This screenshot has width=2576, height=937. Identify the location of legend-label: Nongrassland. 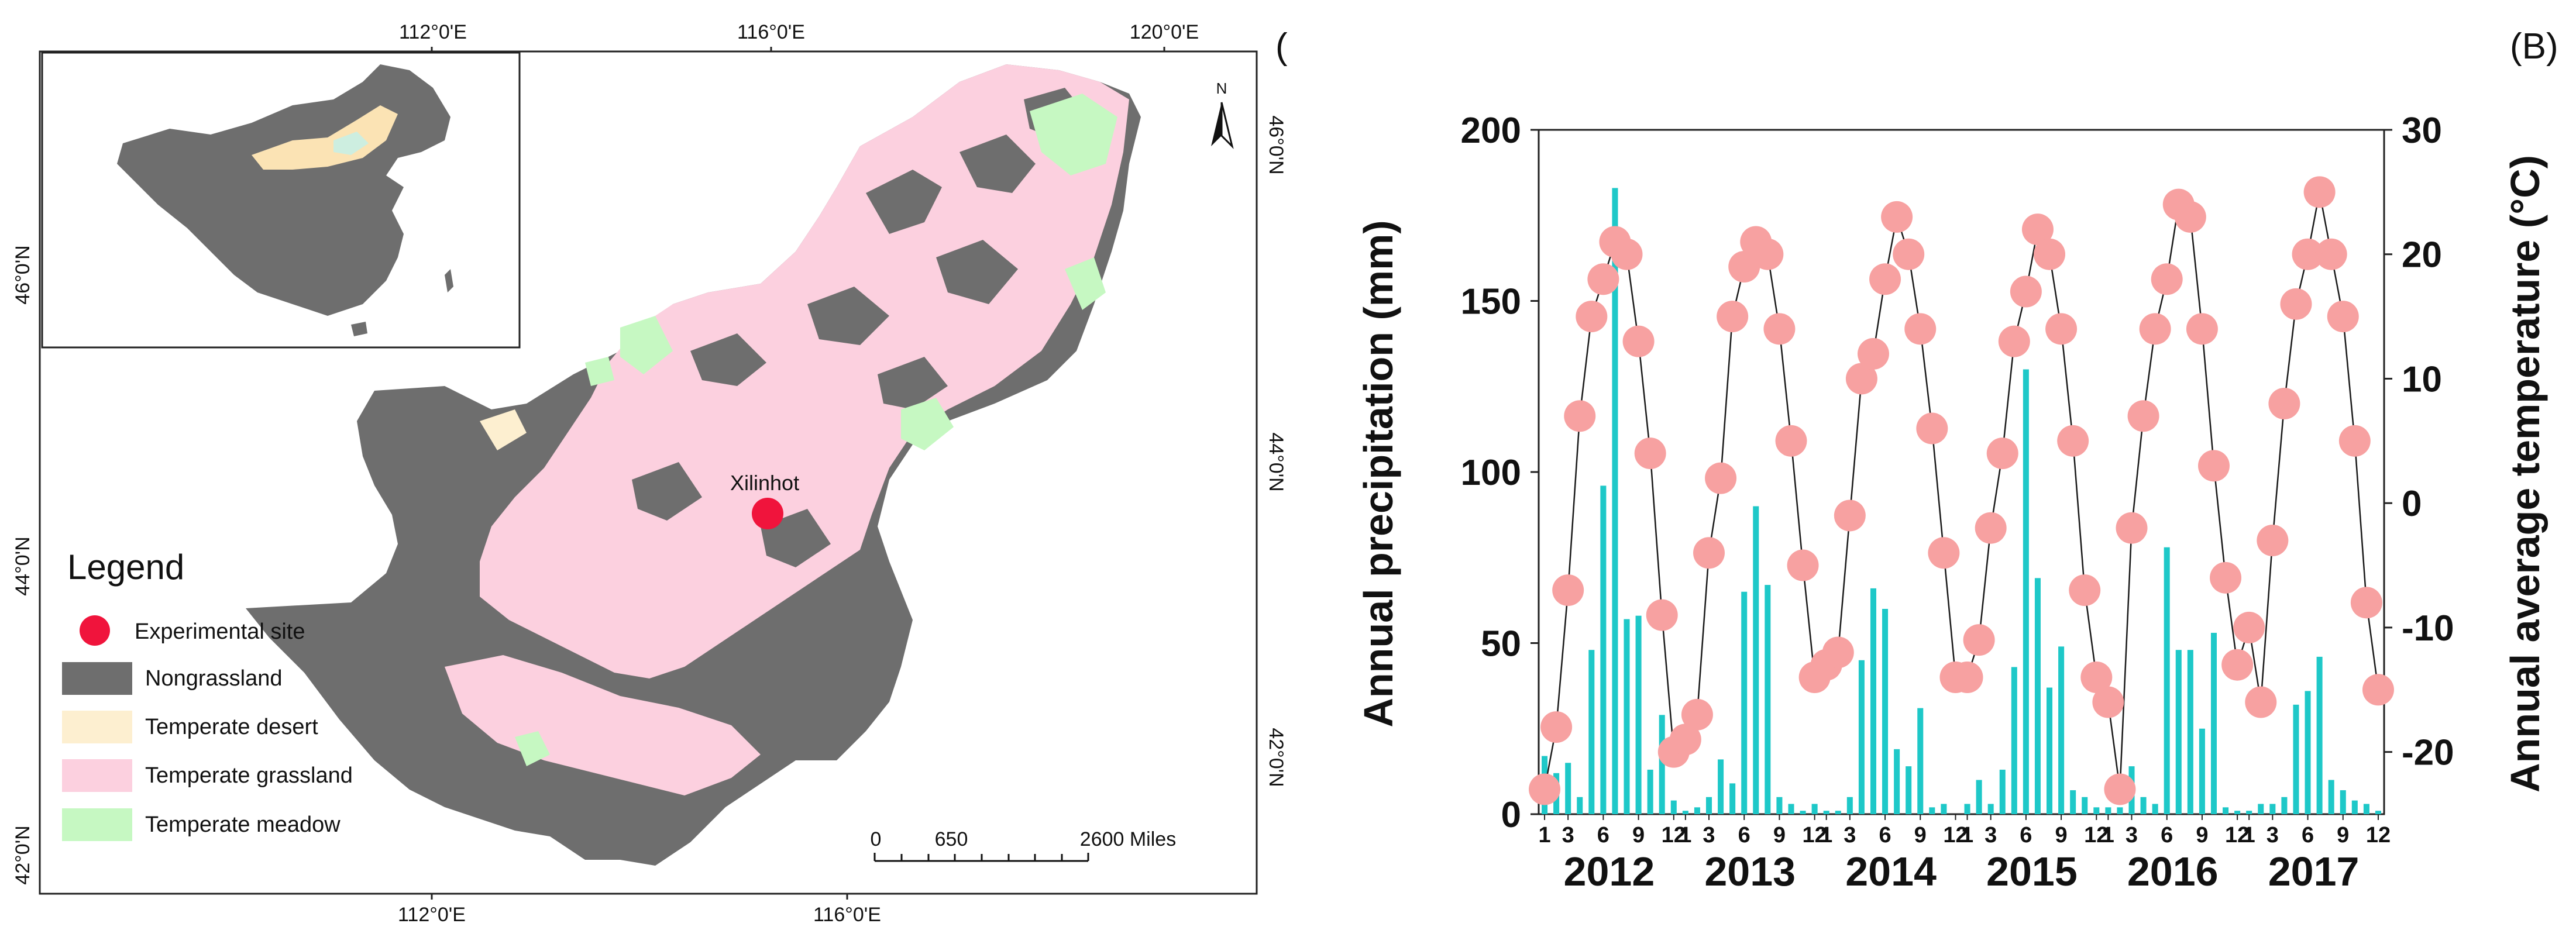
(214, 678).